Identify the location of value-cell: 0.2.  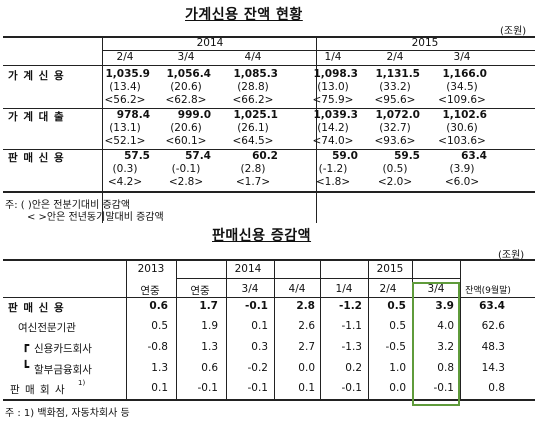
(353, 368).